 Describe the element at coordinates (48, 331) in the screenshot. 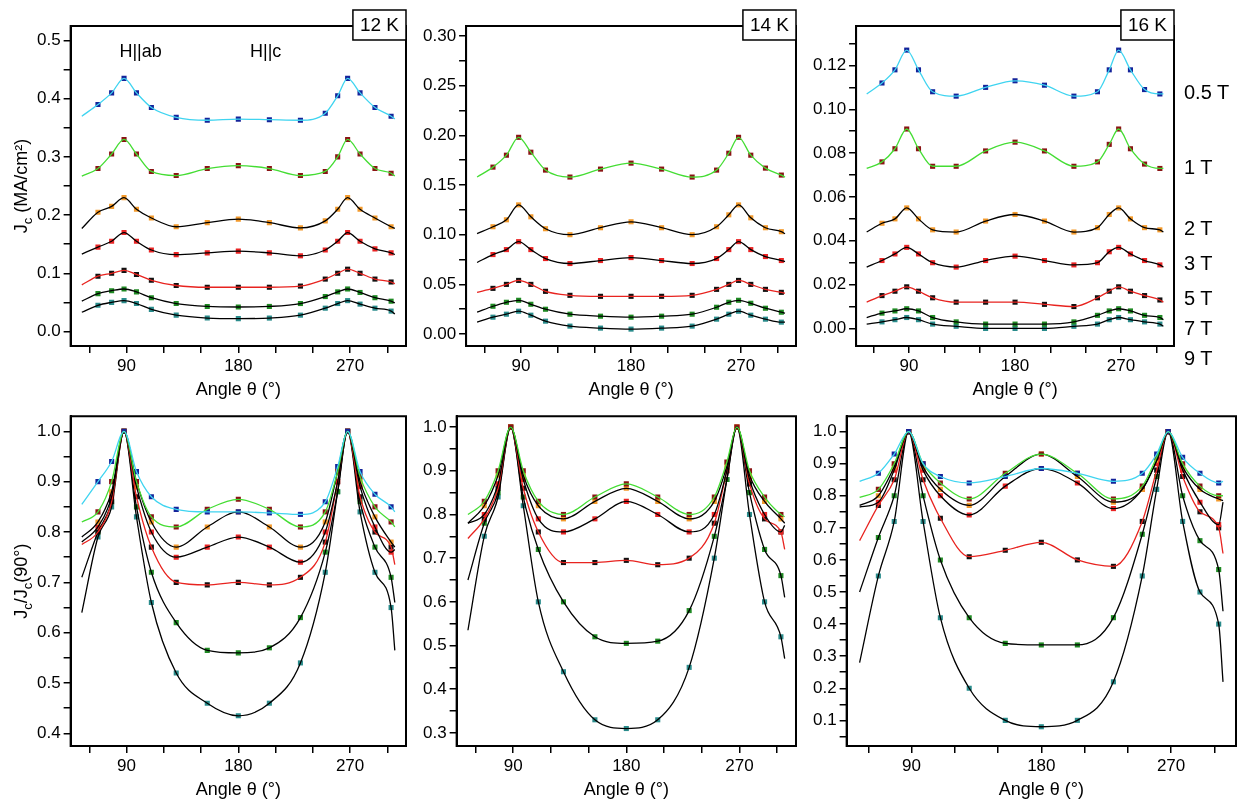

I see `y-tick-label: 0.0` at that location.